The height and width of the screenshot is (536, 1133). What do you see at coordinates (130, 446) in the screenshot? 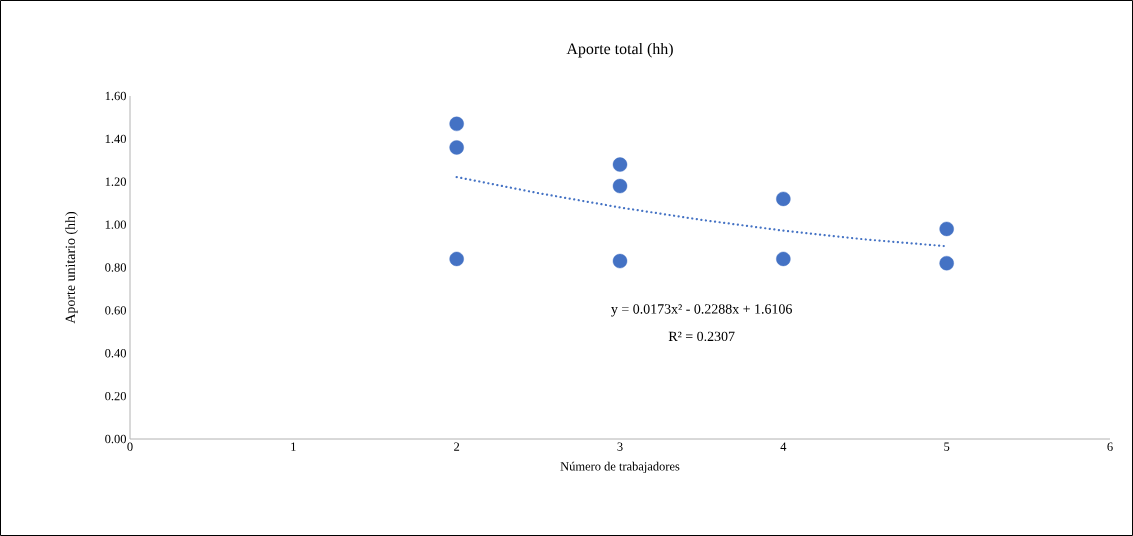
I see `x-tick-label: 0` at bounding box center [130, 446].